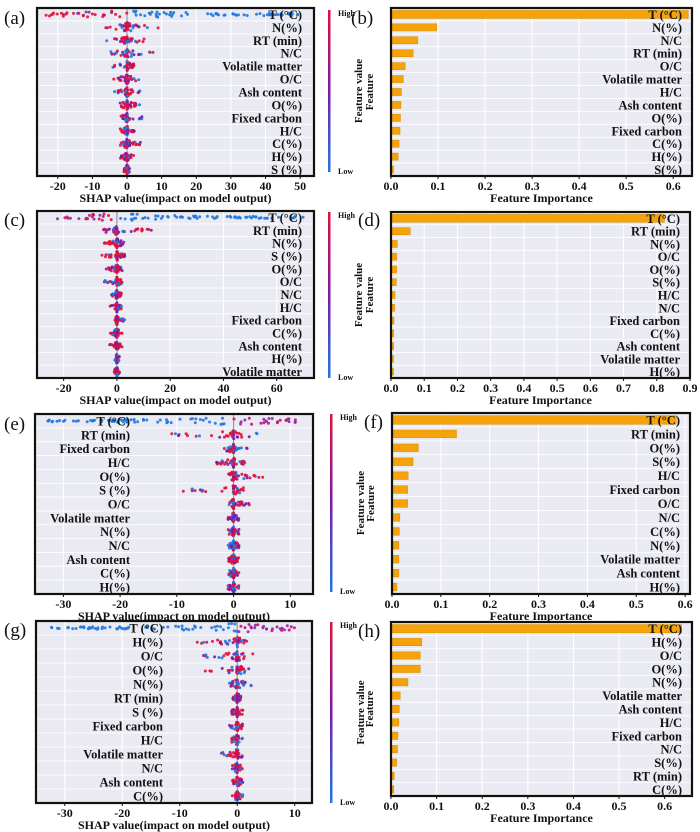  I want to click on panel-label: (g), so click(15, 630).